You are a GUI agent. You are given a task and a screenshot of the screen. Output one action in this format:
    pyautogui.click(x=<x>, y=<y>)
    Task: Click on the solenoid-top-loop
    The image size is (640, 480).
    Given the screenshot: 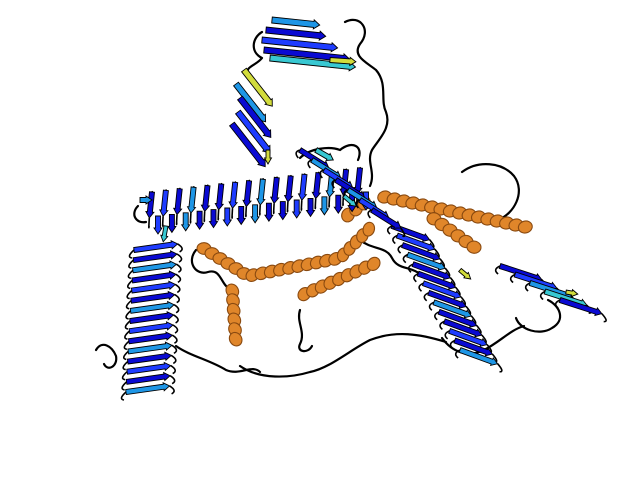 What is the action you would take?
    pyautogui.click(x=329, y=152)
    